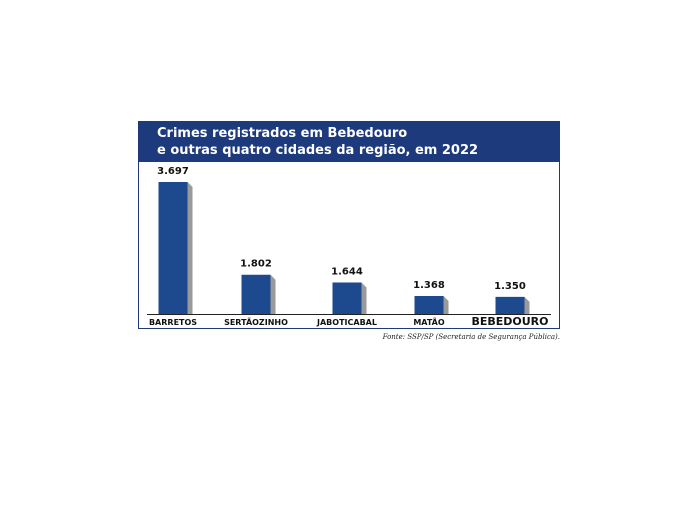 This screenshot has height=532, width=696. Describe the element at coordinates (346, 322) in the screenshot. I see `category-label: JABOTICABAL` at that location.